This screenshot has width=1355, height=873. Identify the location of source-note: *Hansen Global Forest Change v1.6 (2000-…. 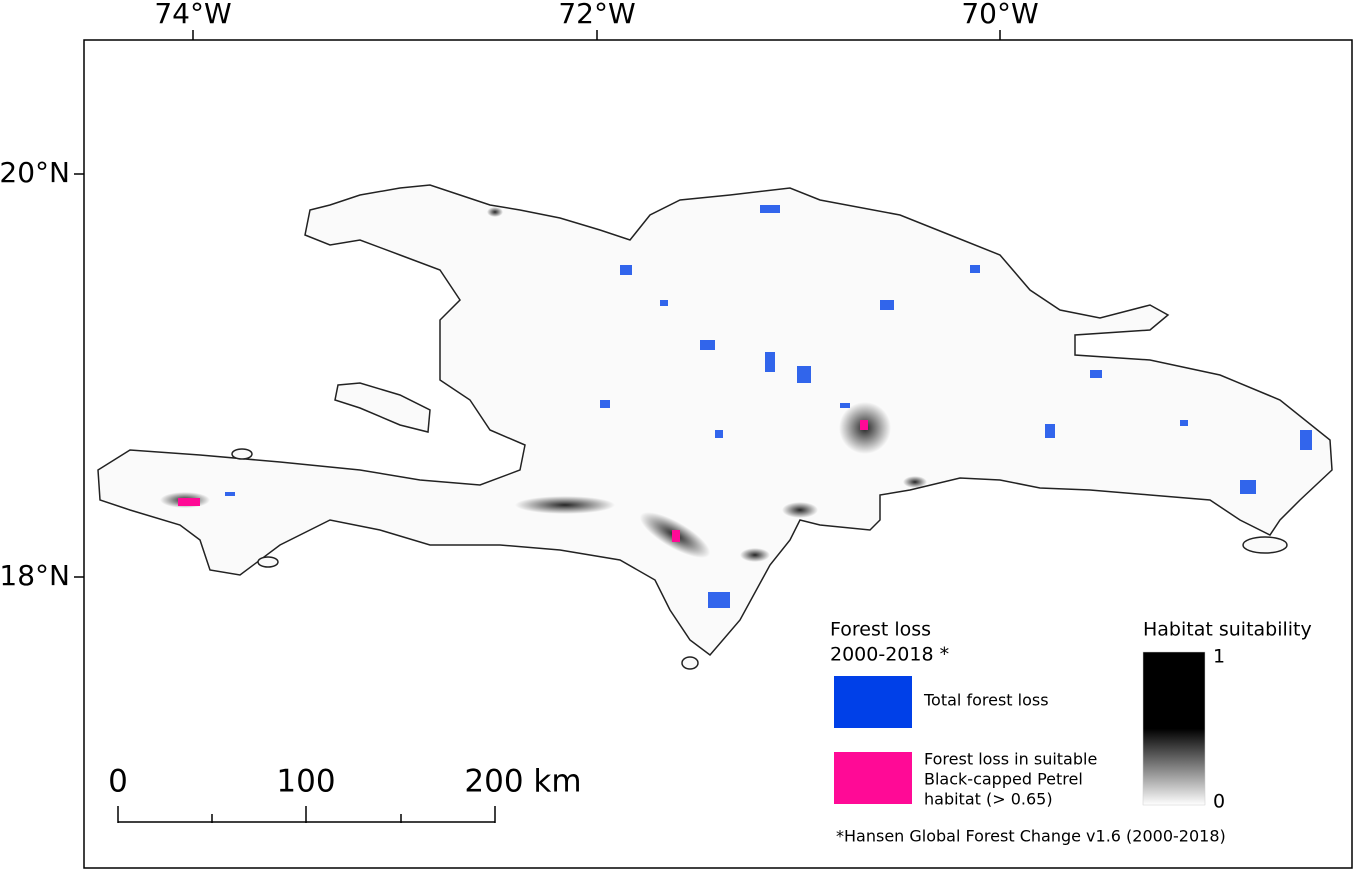
(1031, 836).